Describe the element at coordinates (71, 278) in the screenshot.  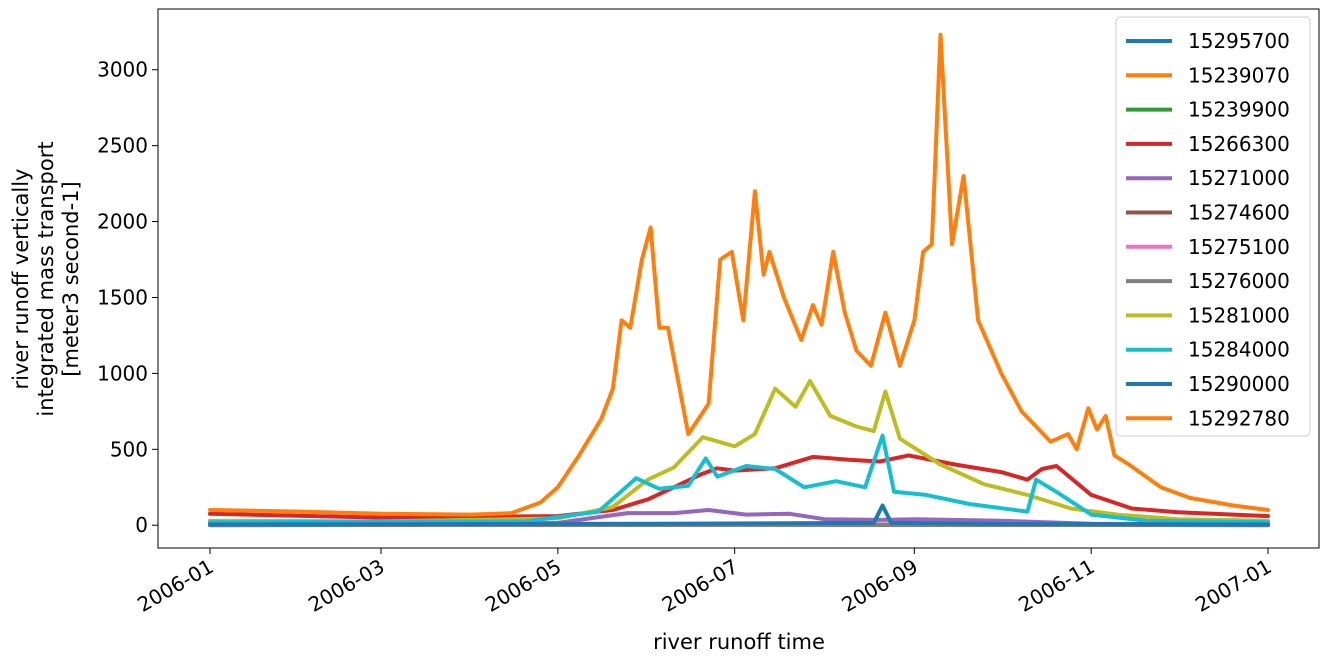
I see `y-axis-label-line-3: [meter3 second-1]` at that location.